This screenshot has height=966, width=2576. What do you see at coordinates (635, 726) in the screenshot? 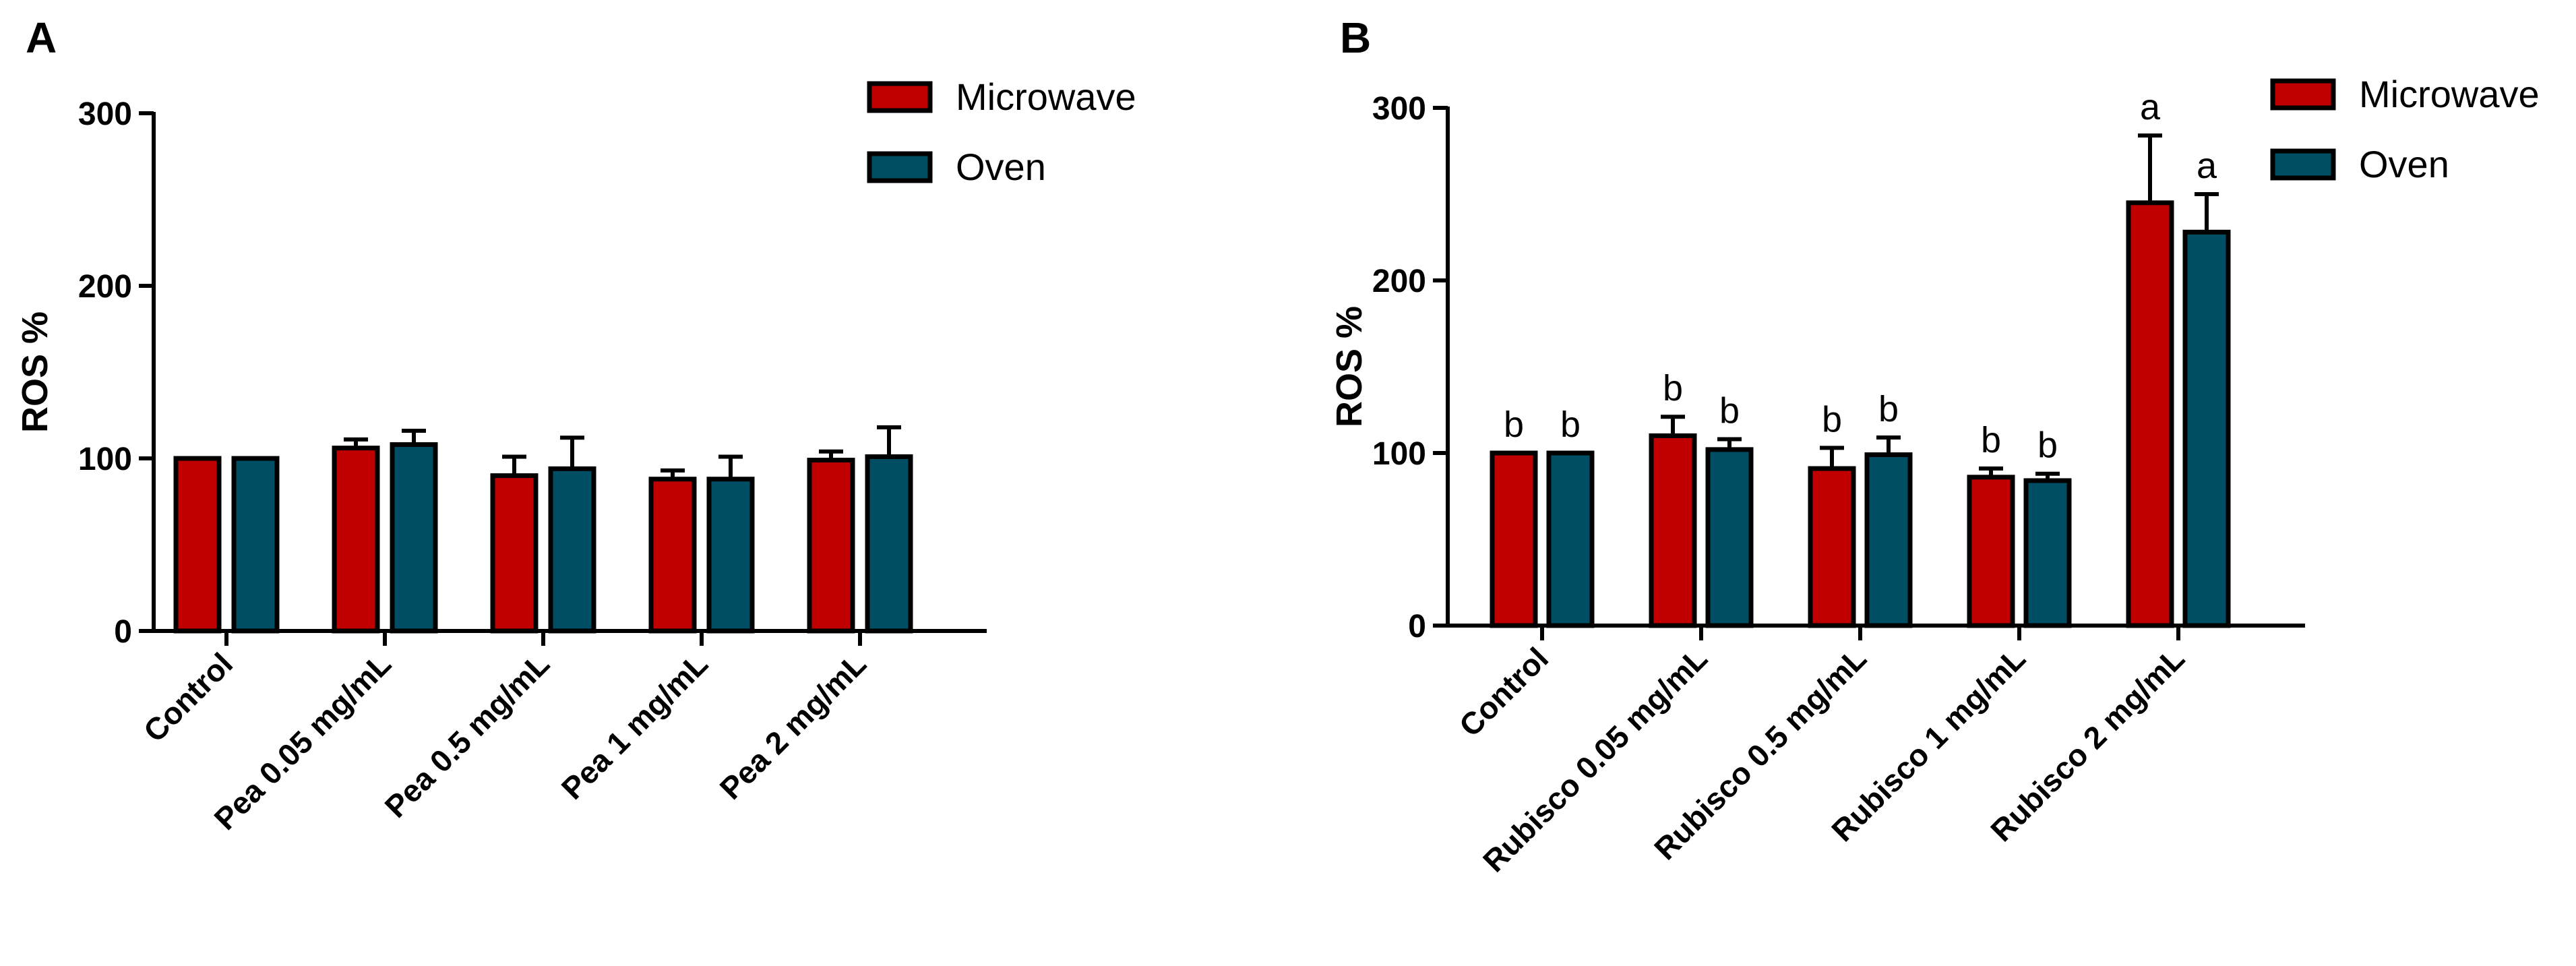
I see `x-tick-label: Pea 1 mg/mL` at bounding box center [635, 726].